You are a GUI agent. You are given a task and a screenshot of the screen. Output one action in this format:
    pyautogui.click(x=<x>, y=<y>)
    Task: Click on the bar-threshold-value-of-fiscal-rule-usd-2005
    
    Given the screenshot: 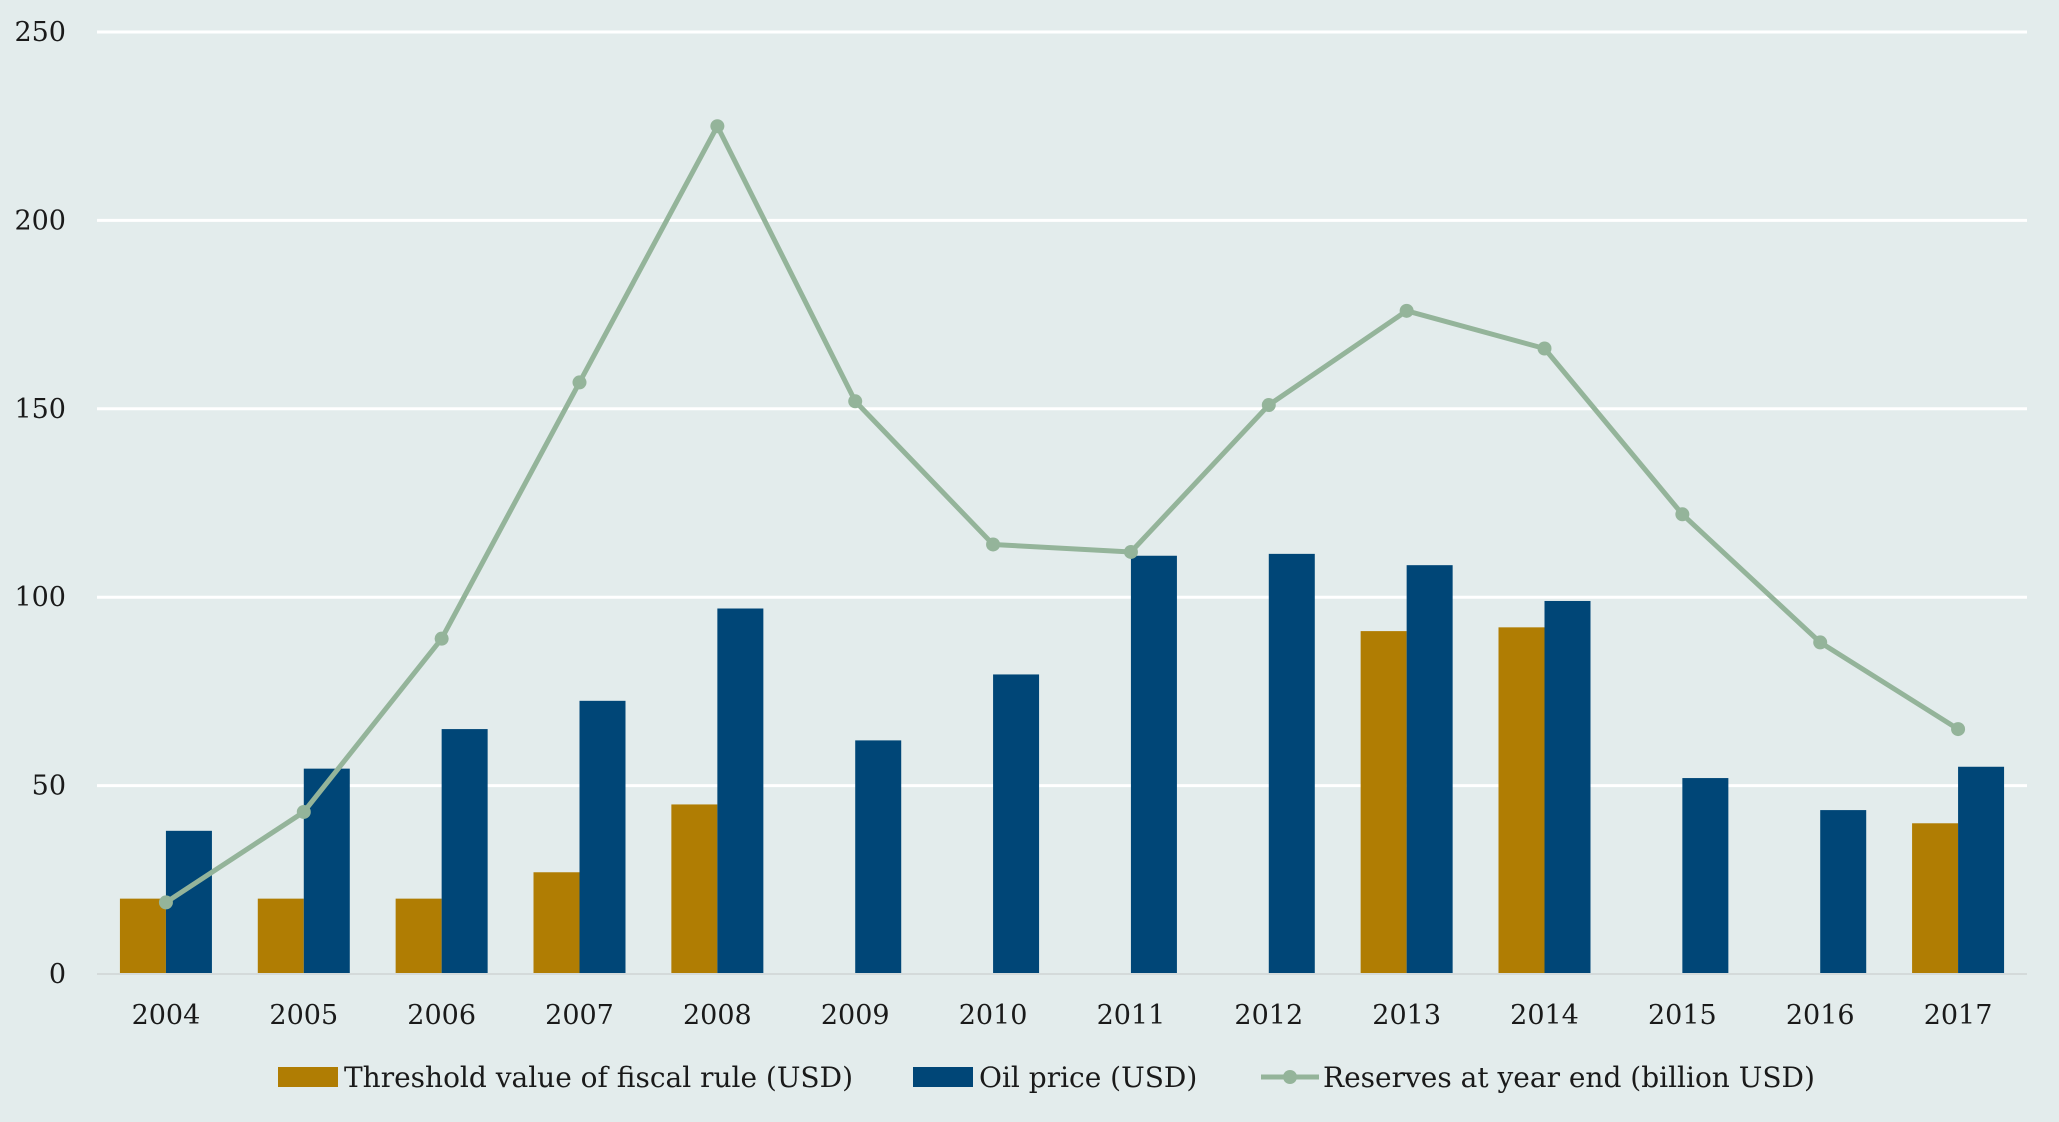 What is the action you would take?
    pyautogui.click(x=280, y=936)
    